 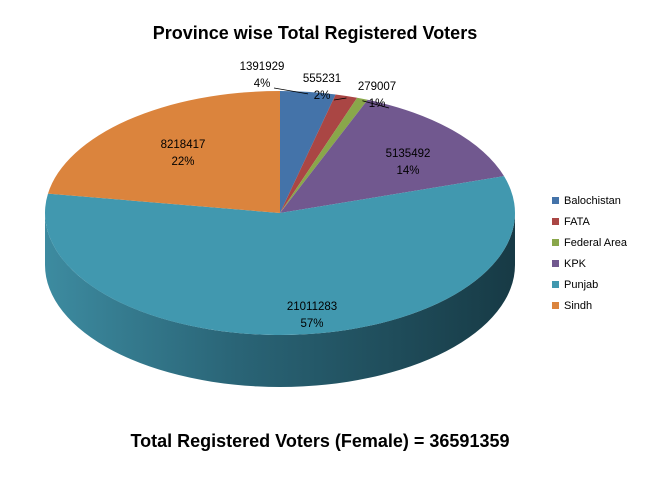 What do you see at coordinates (315, 33) in the screenshot?
I see `chart-title: Province wise Total Registered Voters` at bounding box center [315, 33].